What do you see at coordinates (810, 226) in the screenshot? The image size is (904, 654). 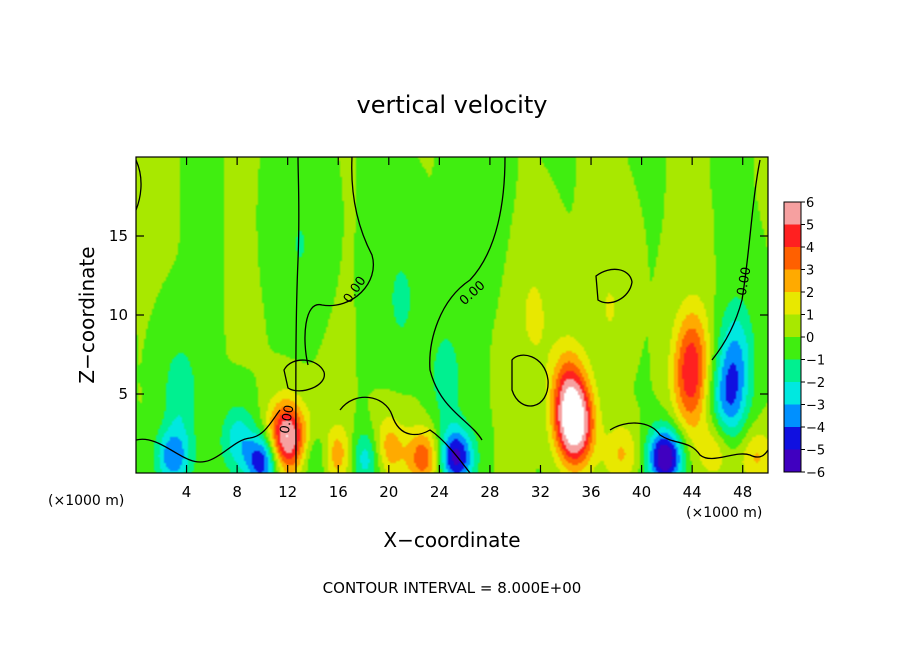 I see `colorbar-tick-label: 5` at bounding box center [810, 226].